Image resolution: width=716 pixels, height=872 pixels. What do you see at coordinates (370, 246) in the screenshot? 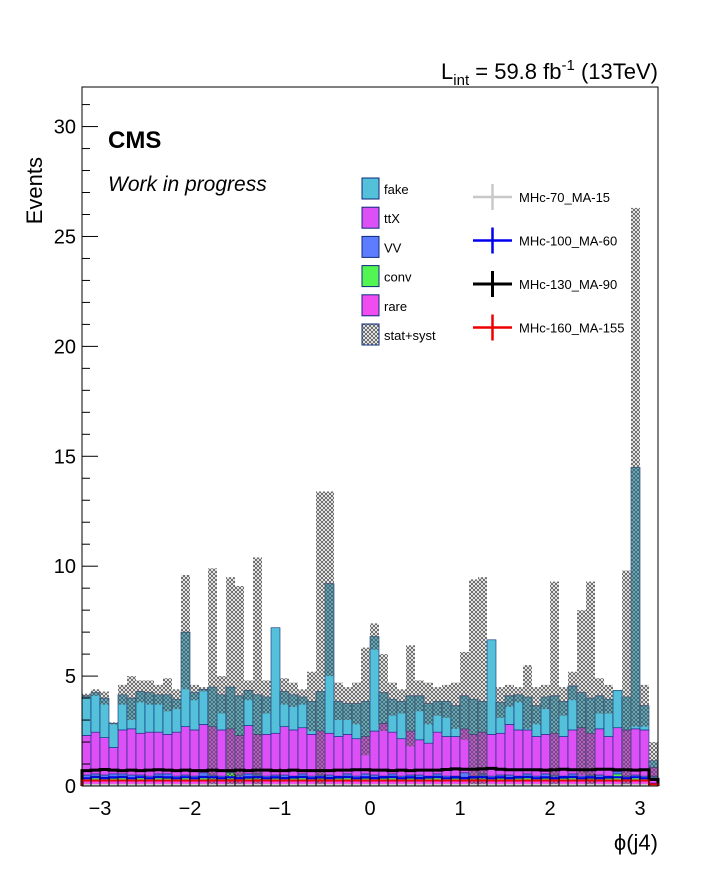
I see `legend-swatch-VV` at bounding box center [370, 246].